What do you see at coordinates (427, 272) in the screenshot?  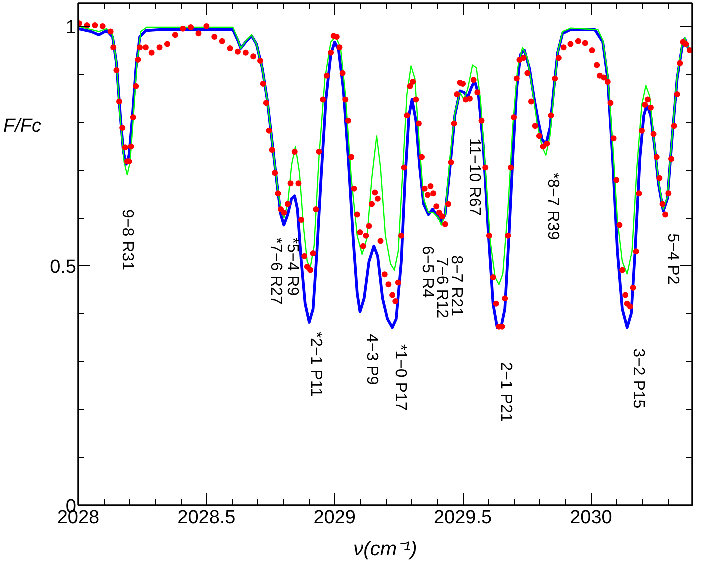 I see `annotation: 6−5 R4` at bounding box center [427, 272].